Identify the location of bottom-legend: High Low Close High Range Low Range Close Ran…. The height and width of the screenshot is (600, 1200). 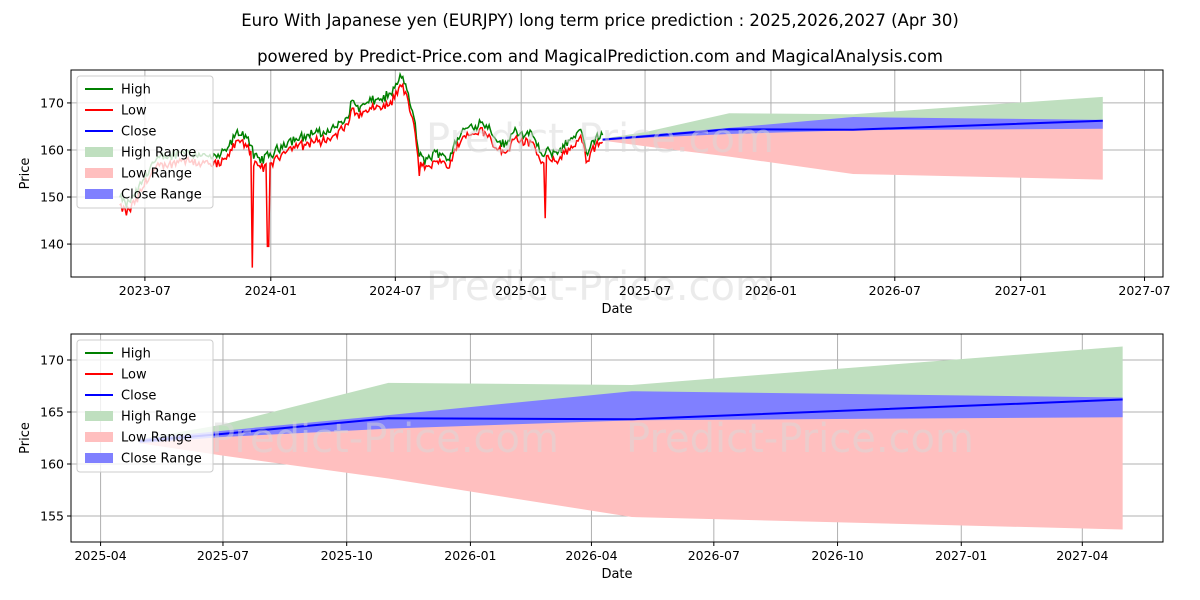
(145, 406).